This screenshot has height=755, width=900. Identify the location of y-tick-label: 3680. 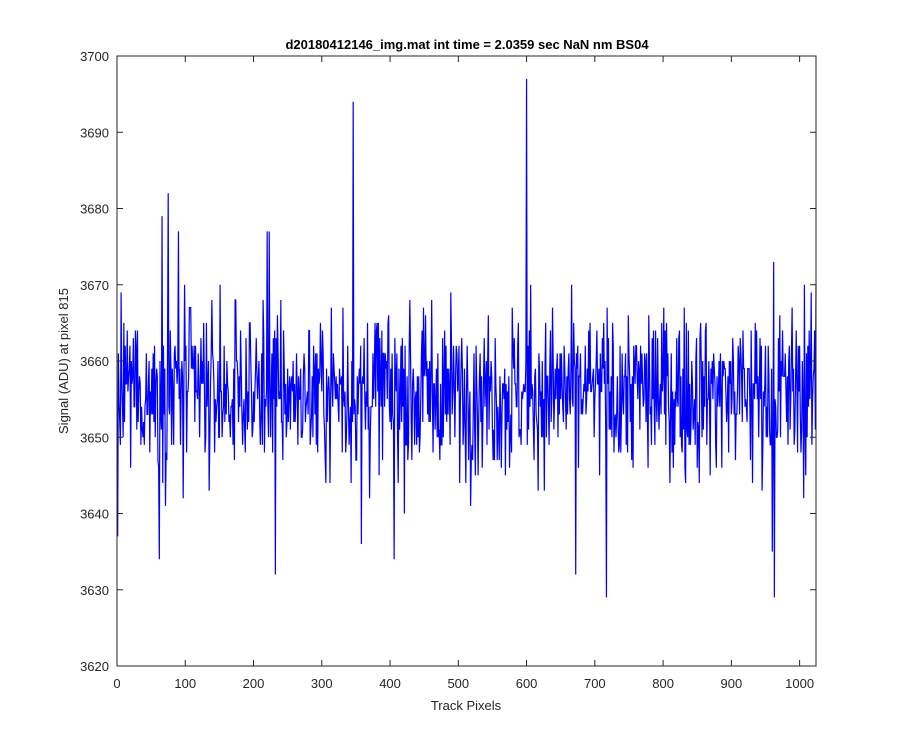
(94, 209).